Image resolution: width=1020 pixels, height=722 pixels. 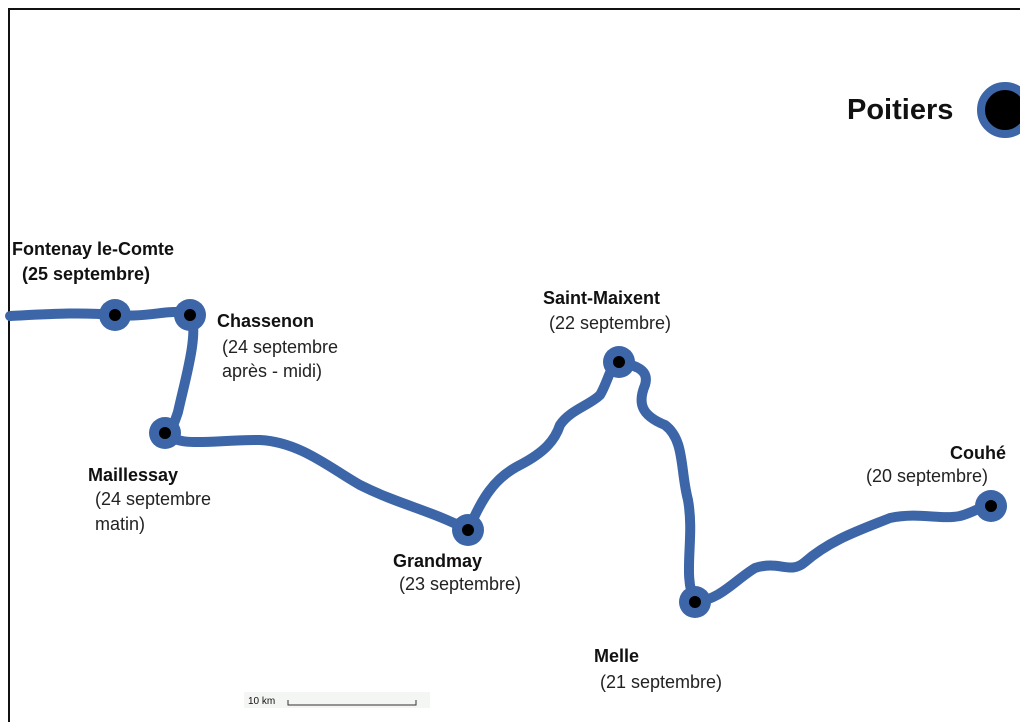 I want to click on place-name: Grandmay, so click(x=437, y=561).